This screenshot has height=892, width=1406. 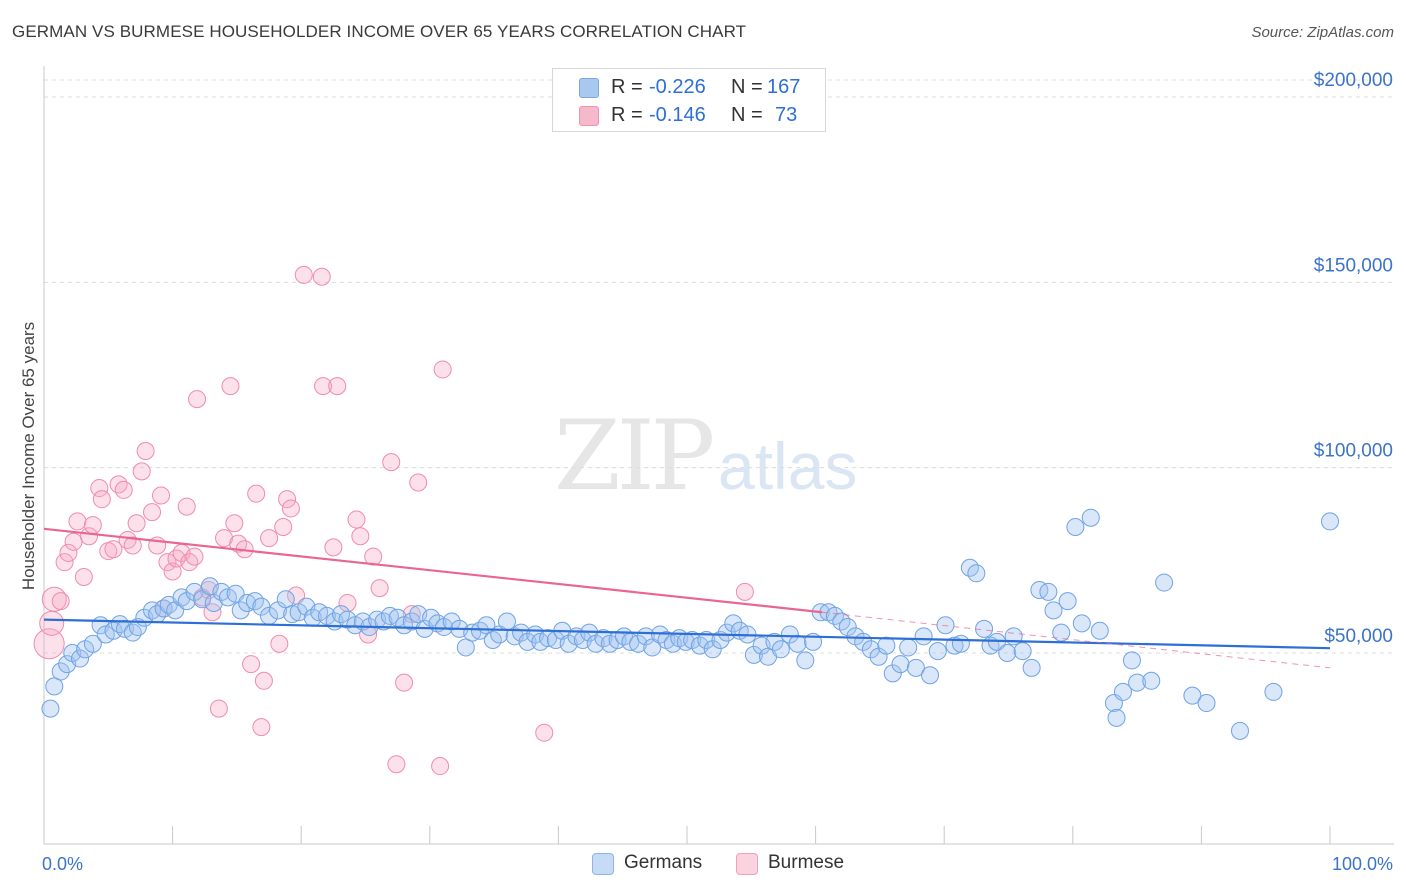 I want to click on r-label: R =, so click(x=627, y=115).